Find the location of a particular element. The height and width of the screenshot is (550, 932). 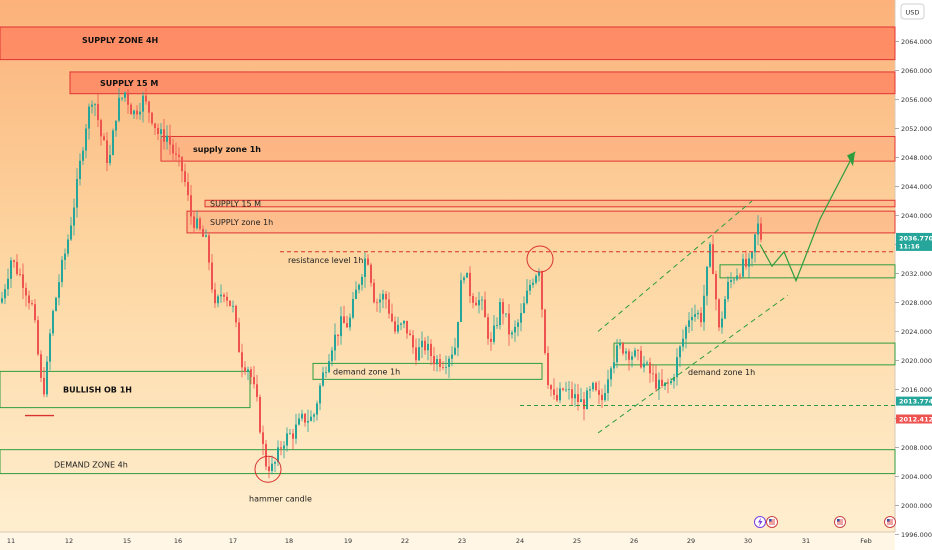

x-tick-label: Feb is located at coordinates (866, 541).